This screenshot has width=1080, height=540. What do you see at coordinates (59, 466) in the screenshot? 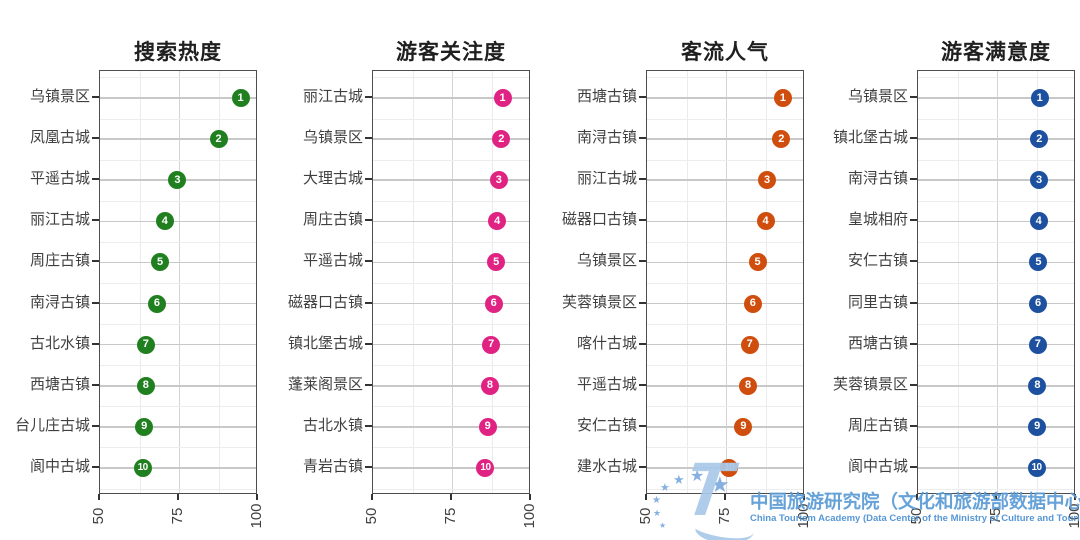
I see `y-axis-label: 阆中古城` at bounding box center [59, 466].